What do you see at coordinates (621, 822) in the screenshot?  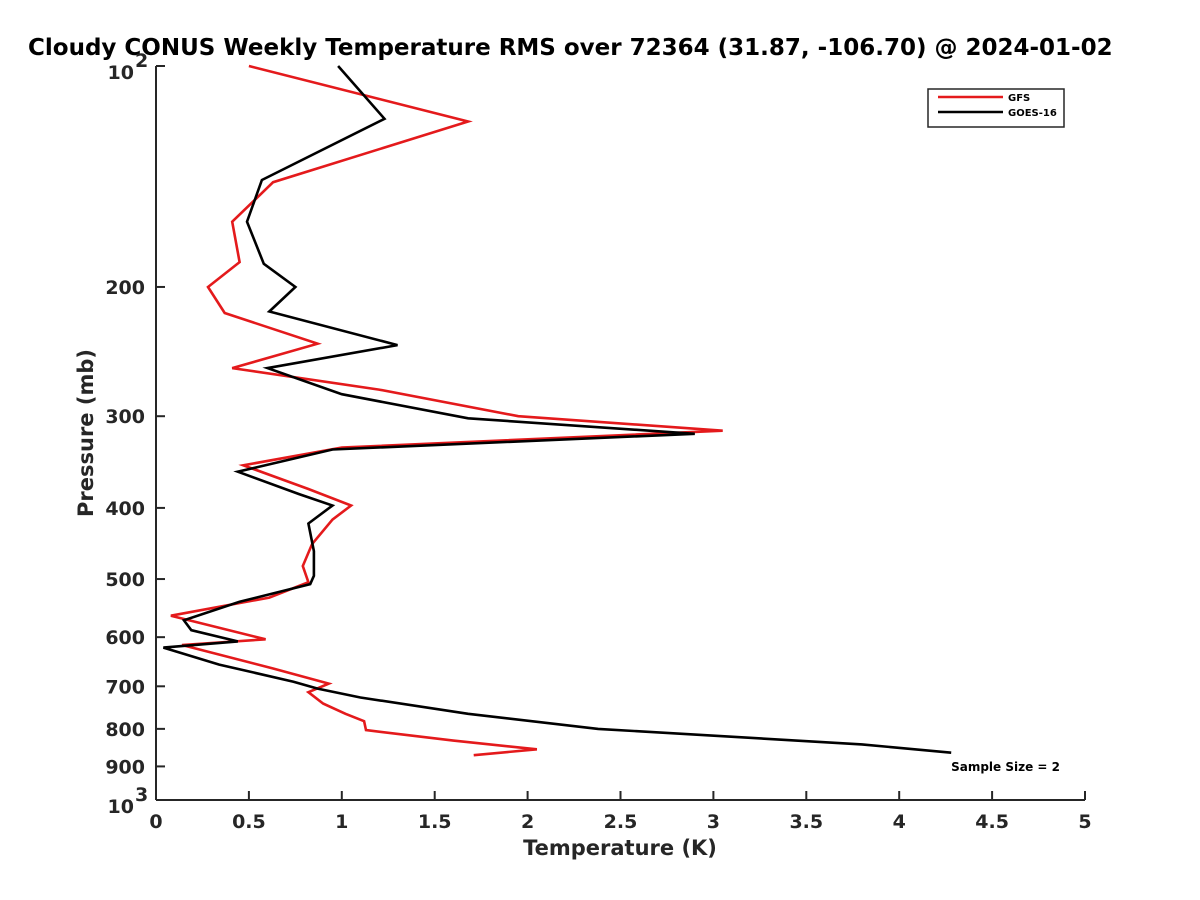 I see `x-tick-label: 2.5` at bounding box center [621, 822].